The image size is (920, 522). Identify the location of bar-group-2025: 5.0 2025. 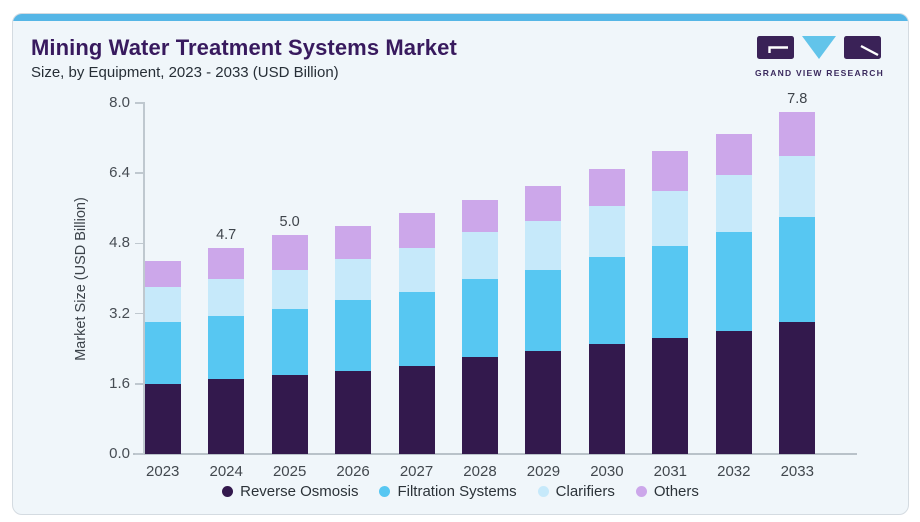
(289, 291).